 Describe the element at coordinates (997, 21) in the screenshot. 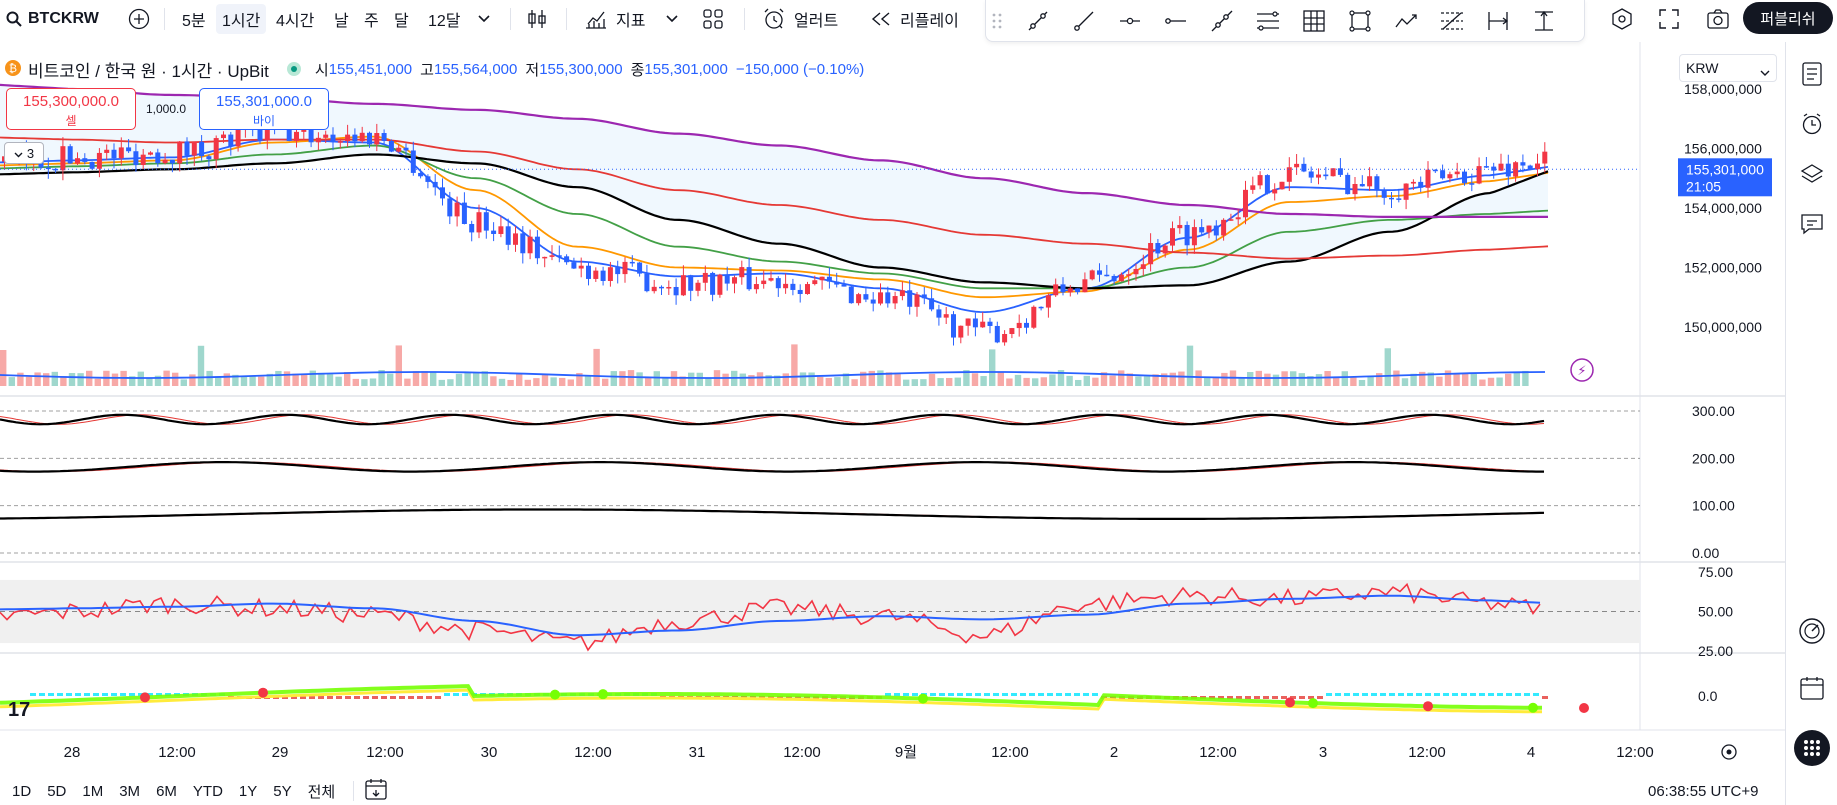

I see `drag-handle-icon` at that location.